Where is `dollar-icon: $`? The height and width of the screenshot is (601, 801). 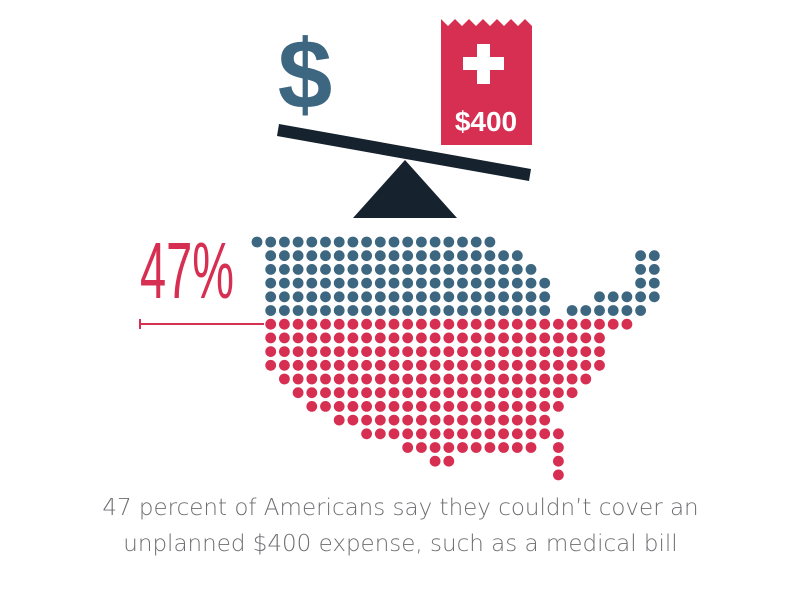 dollar-icon: $ is located at coordinates (305, 74).